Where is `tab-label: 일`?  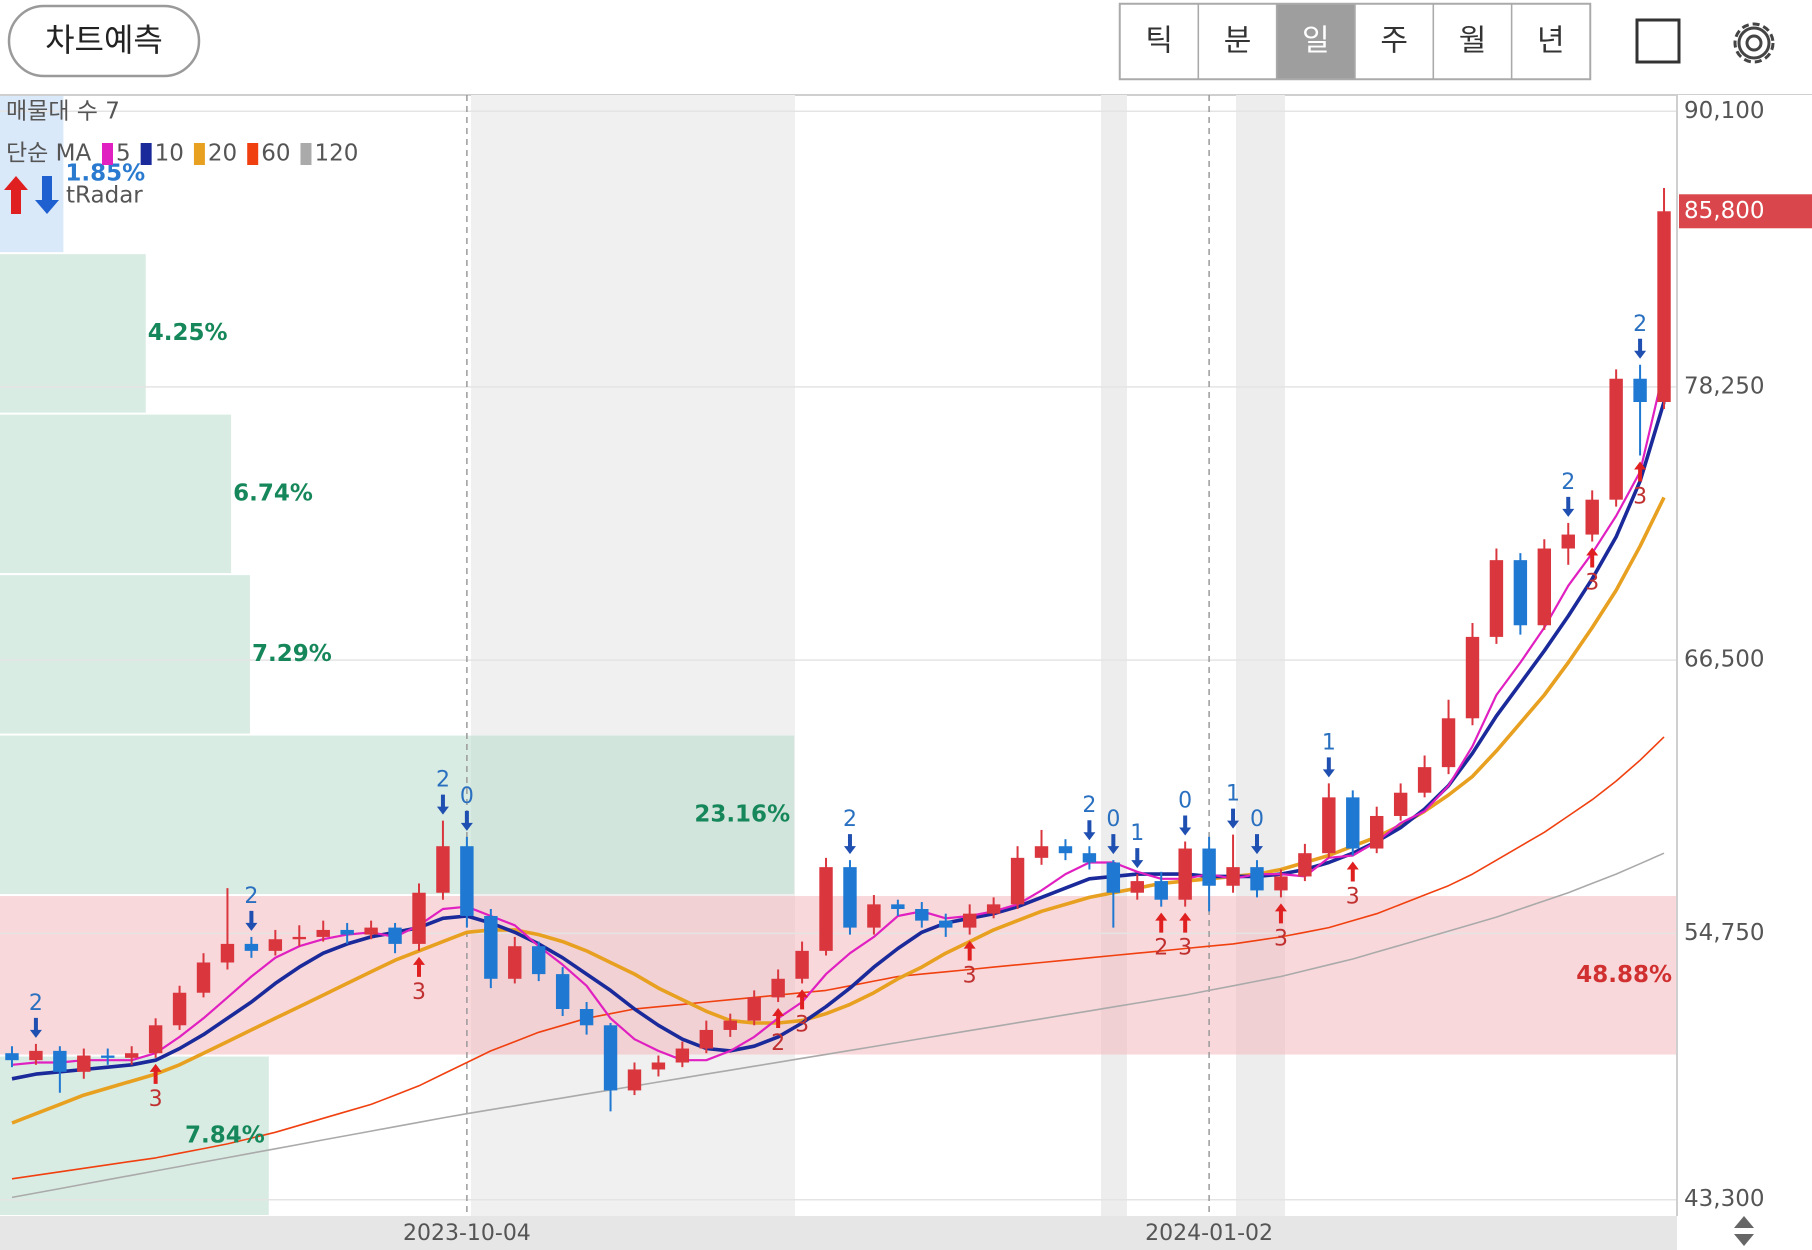
tab-label: 일 is located at coordinates (1316, 41).